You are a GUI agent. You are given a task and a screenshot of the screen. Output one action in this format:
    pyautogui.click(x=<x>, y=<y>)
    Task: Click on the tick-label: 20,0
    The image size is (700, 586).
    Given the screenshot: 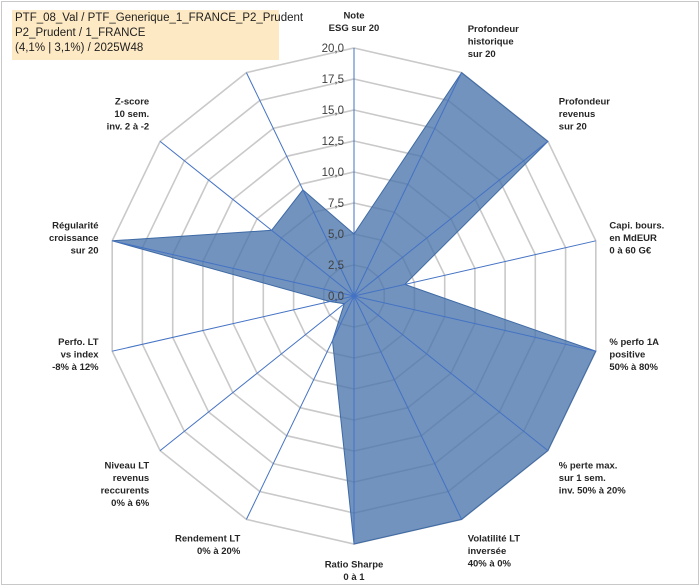 What is the action you would take?
    pyautogui.click(x=333, y=49)
    